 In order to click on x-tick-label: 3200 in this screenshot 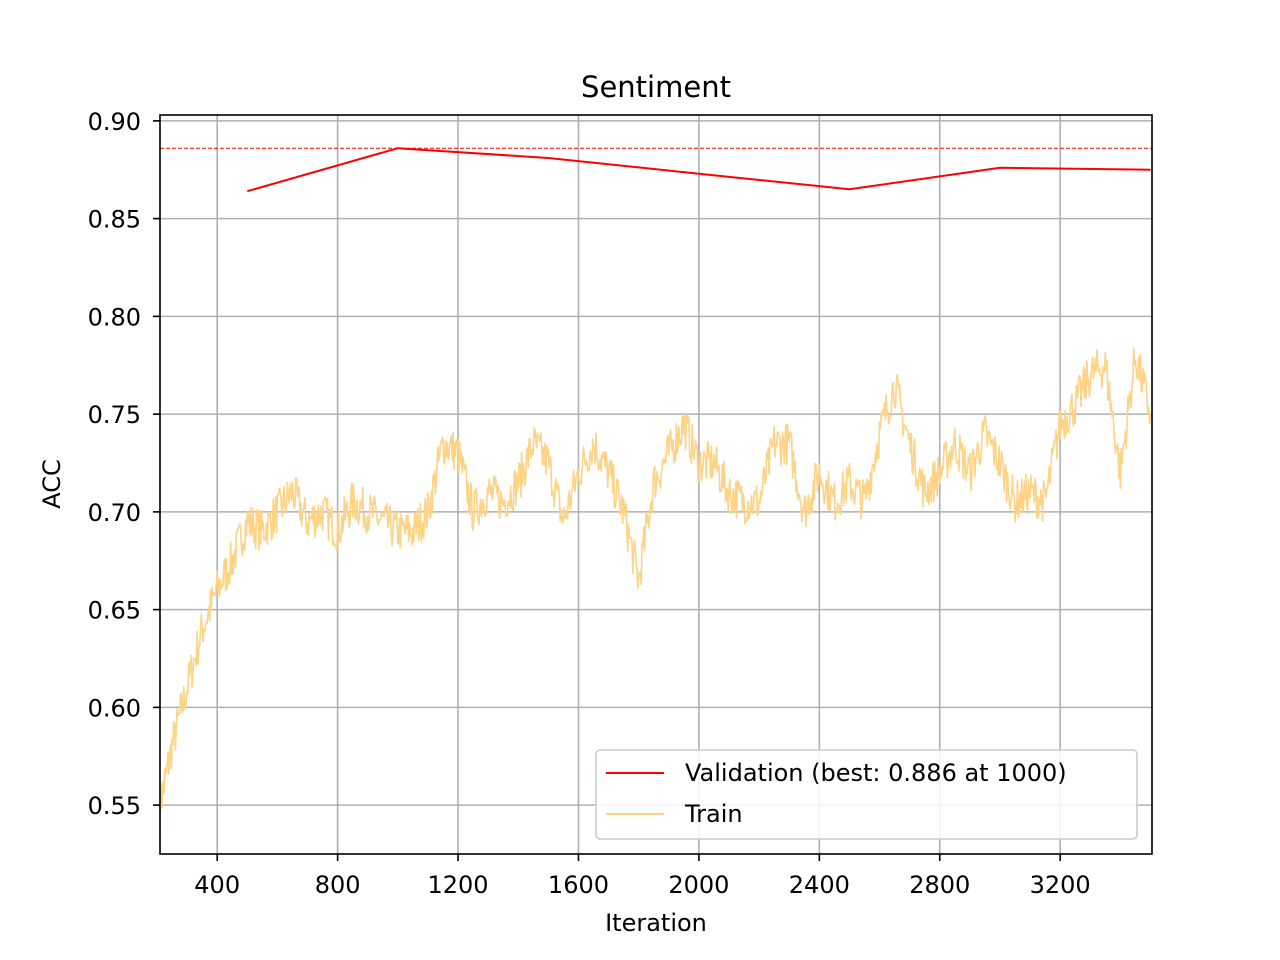, I will do `click(1060, 885)`.